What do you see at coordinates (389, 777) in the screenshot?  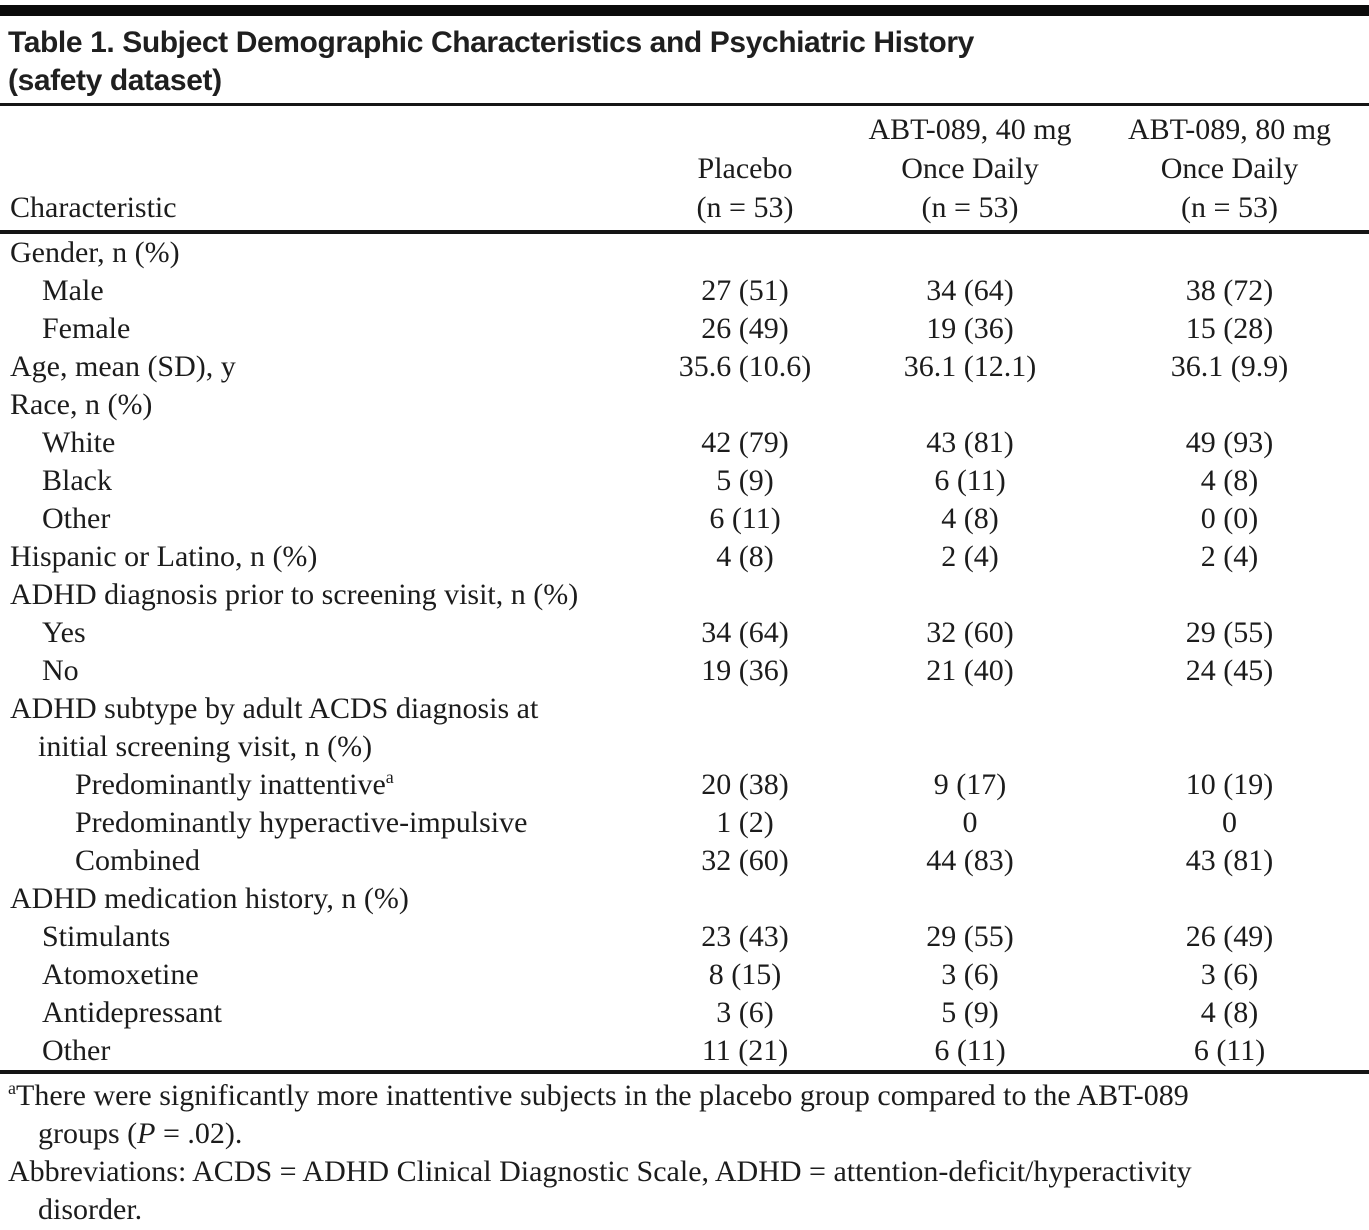 I see `footnote-marker: a` at bounding box center [389, 777].